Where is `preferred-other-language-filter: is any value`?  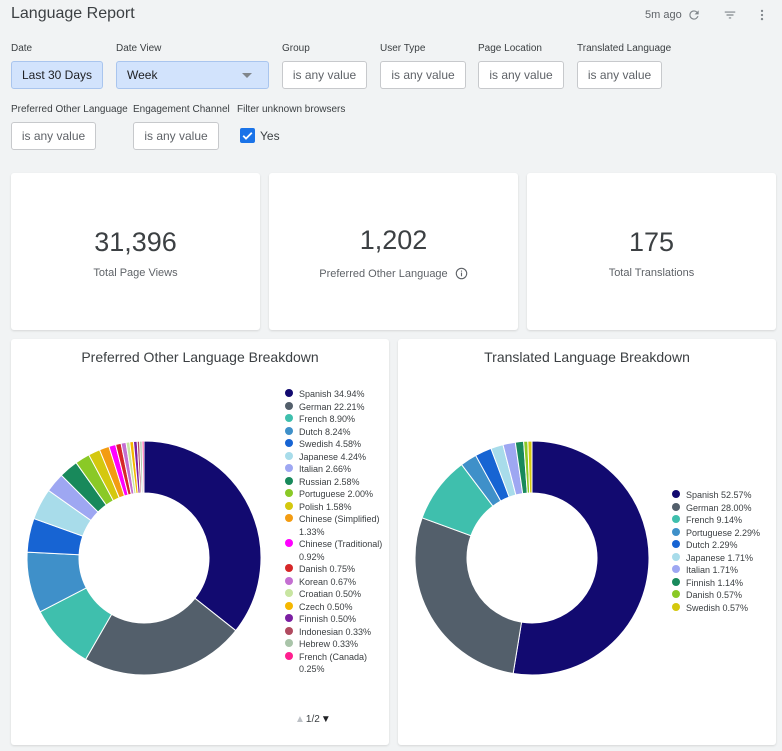
preferred-other-language-filter: is any value is located at coordinates (53, 136).